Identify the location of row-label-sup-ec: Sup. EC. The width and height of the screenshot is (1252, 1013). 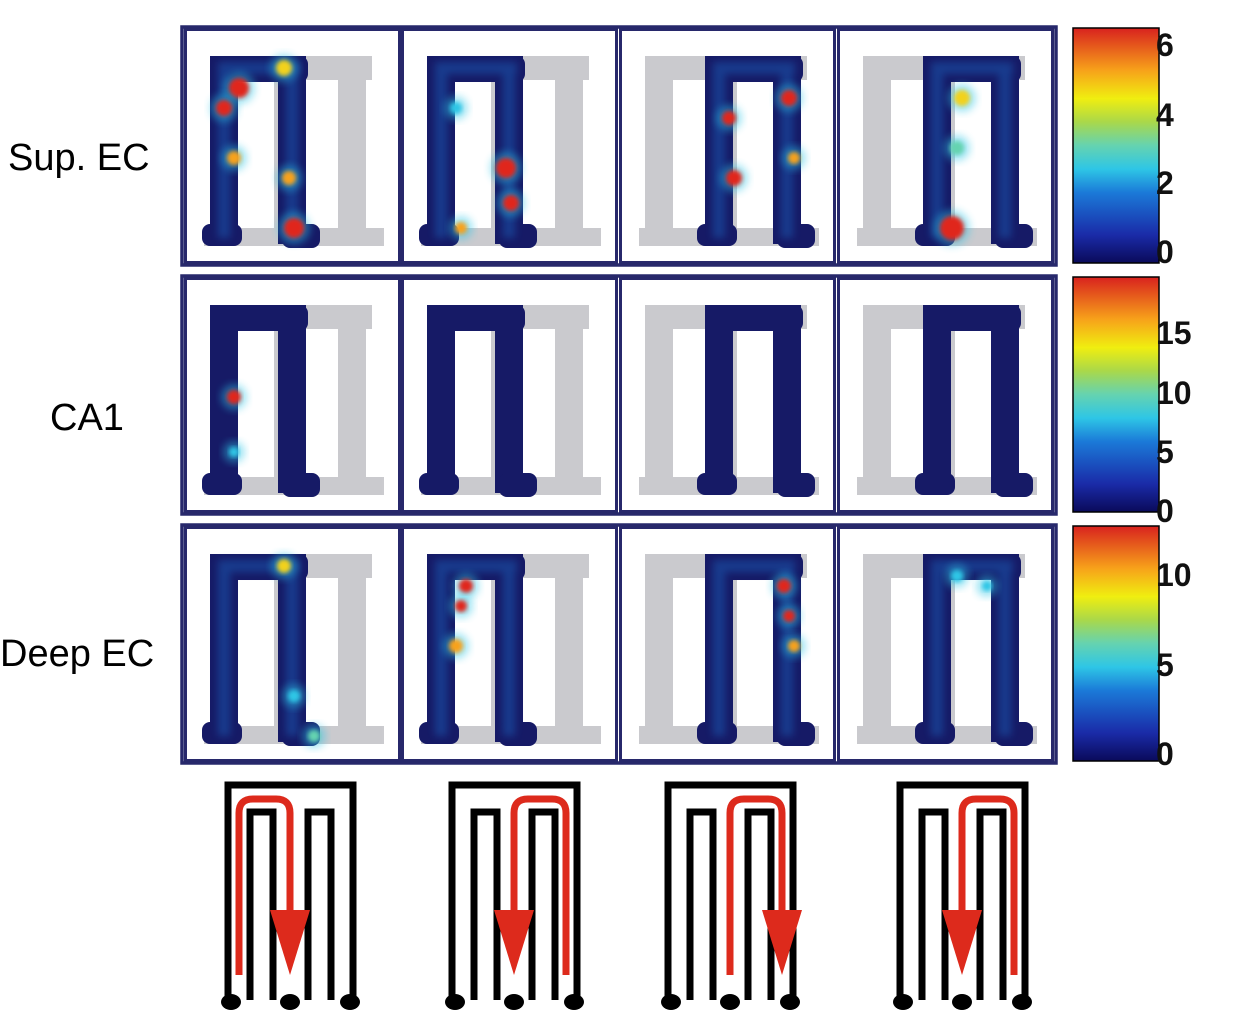
(79, 158).